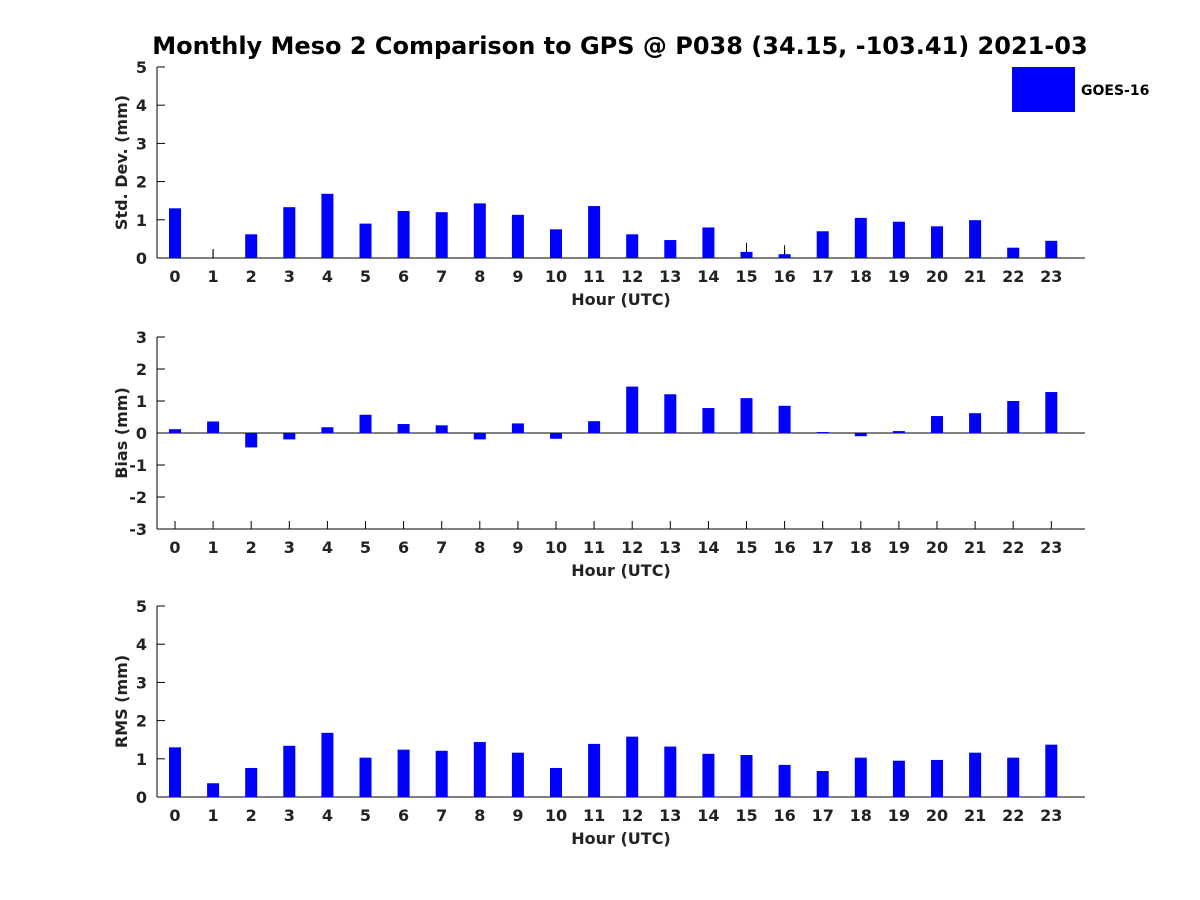  Describe the element at coordinates (594, 815) in the screenshot. I see `x-tick-label: 11` at that location.